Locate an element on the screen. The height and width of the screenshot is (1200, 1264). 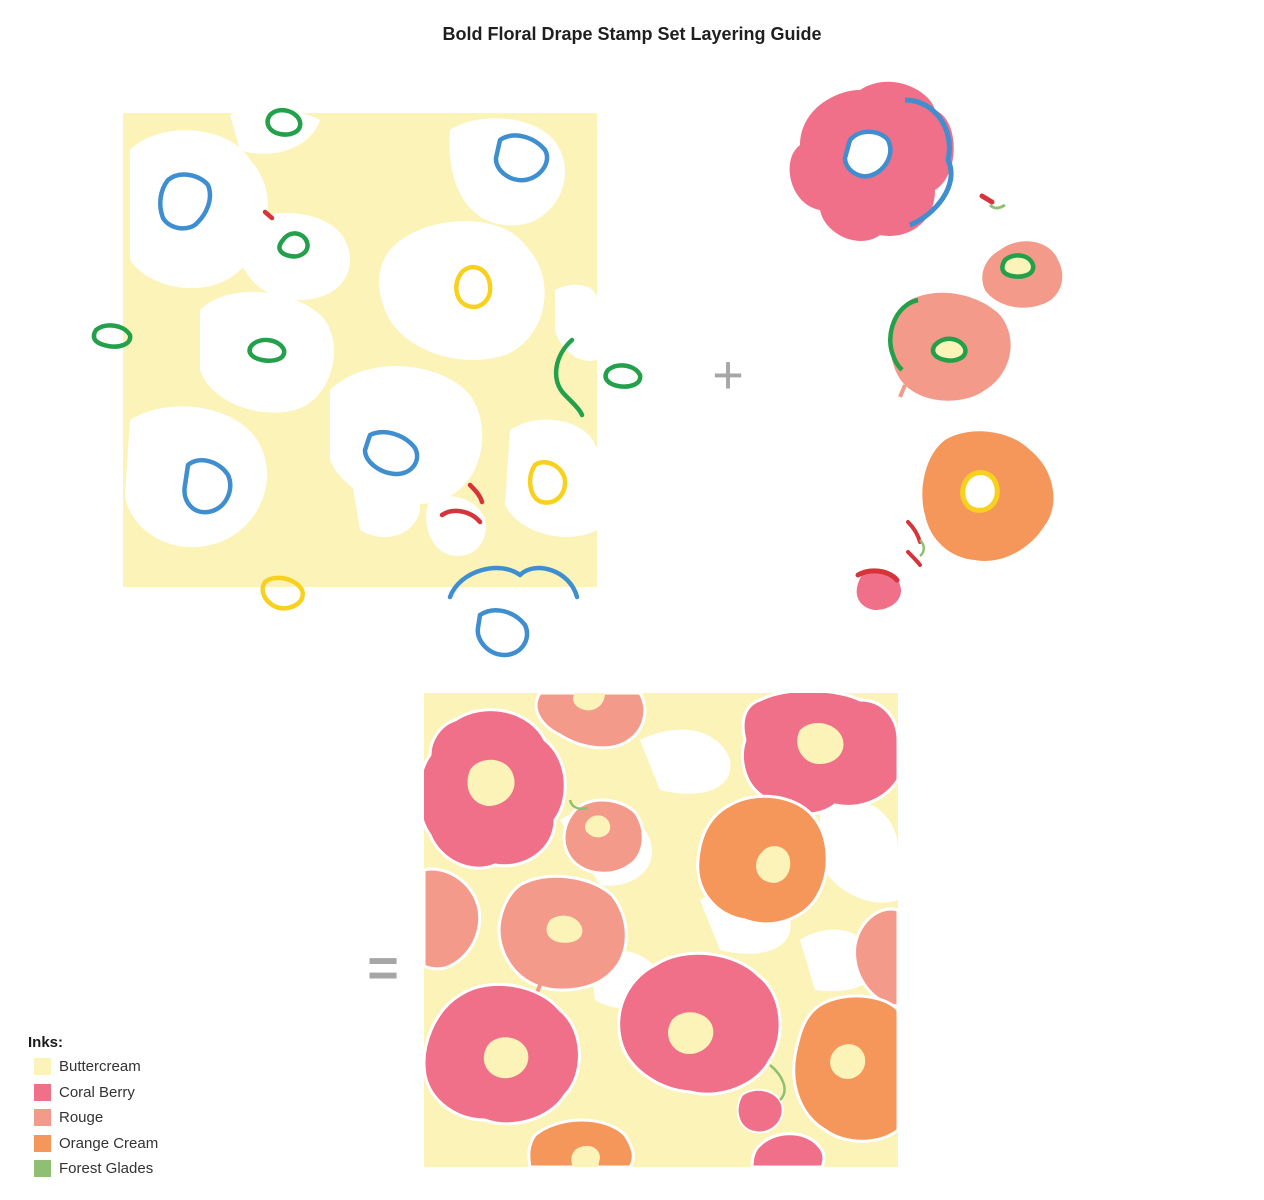
legend-item-coral-berry: Coral Berry is located at coordinates (93, 1093).